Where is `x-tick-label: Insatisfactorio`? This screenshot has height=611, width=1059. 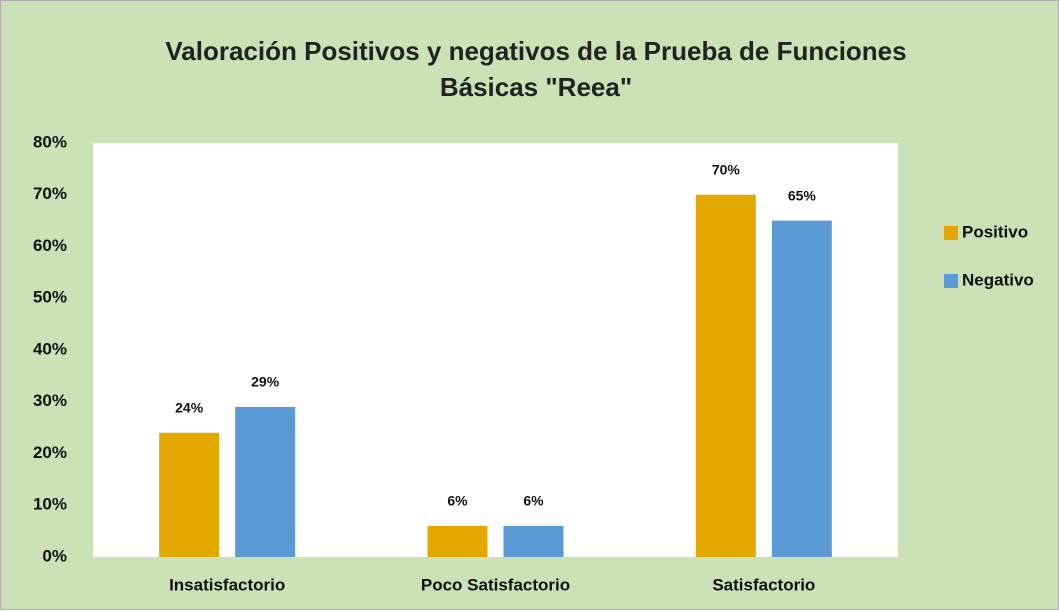 x-tick-label: Insatisfactorio is located at coordinates (227, 584).